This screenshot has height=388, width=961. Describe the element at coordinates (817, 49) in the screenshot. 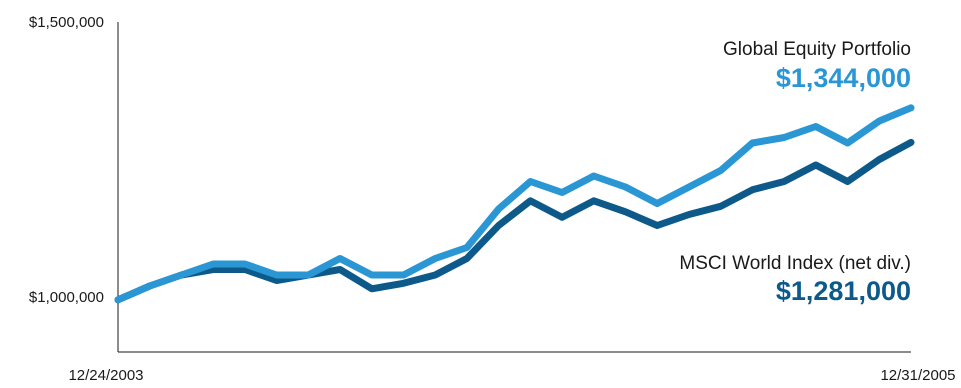

I see `series-label-global-equity-portfolio: Global Equity Portfolio` at that location.